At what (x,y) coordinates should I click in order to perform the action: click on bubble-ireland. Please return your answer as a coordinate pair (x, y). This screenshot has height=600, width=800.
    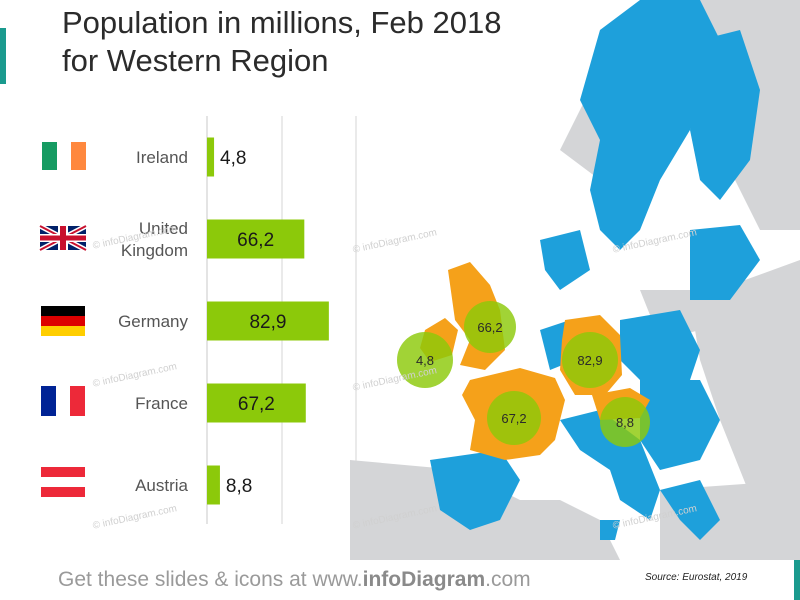
    Looking at the image, I should click on (425, 360).